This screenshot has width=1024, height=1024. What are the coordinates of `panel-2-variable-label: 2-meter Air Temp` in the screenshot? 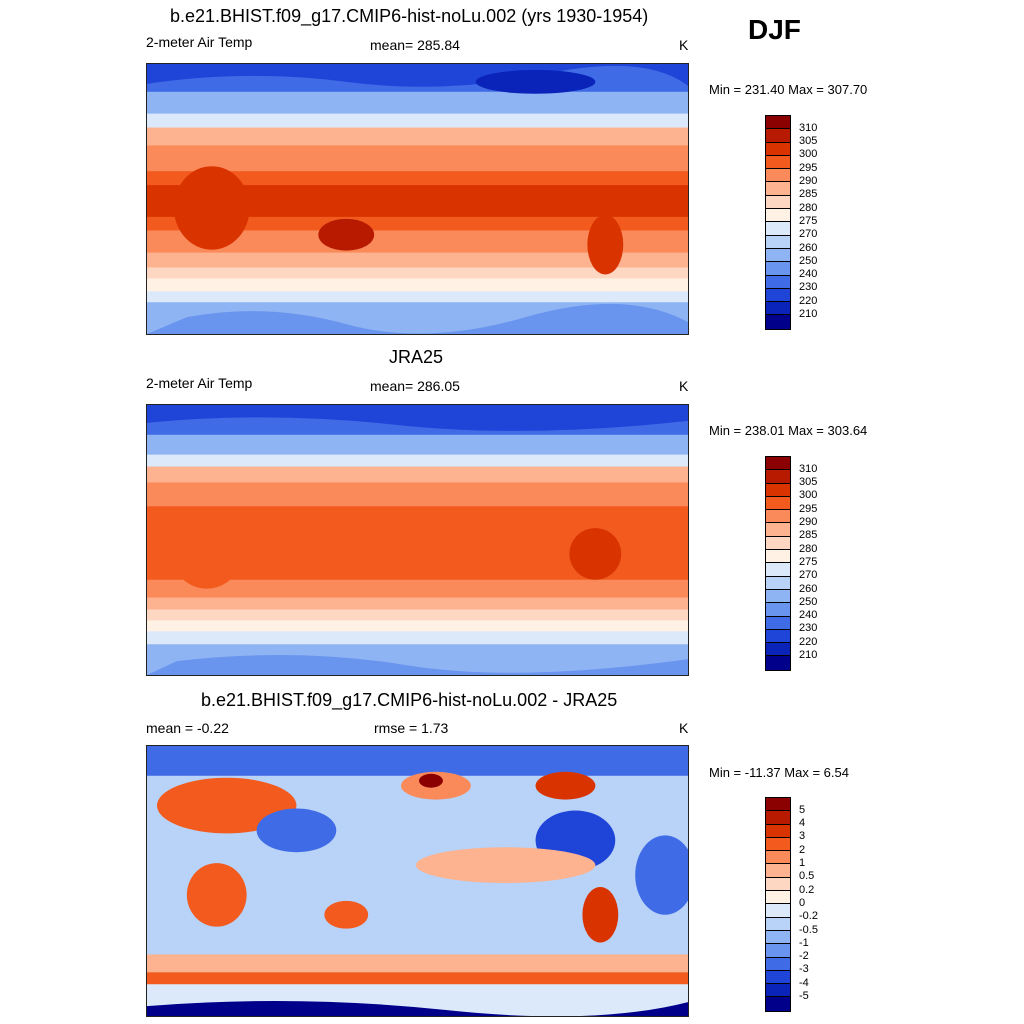 It's located at (199, 383).